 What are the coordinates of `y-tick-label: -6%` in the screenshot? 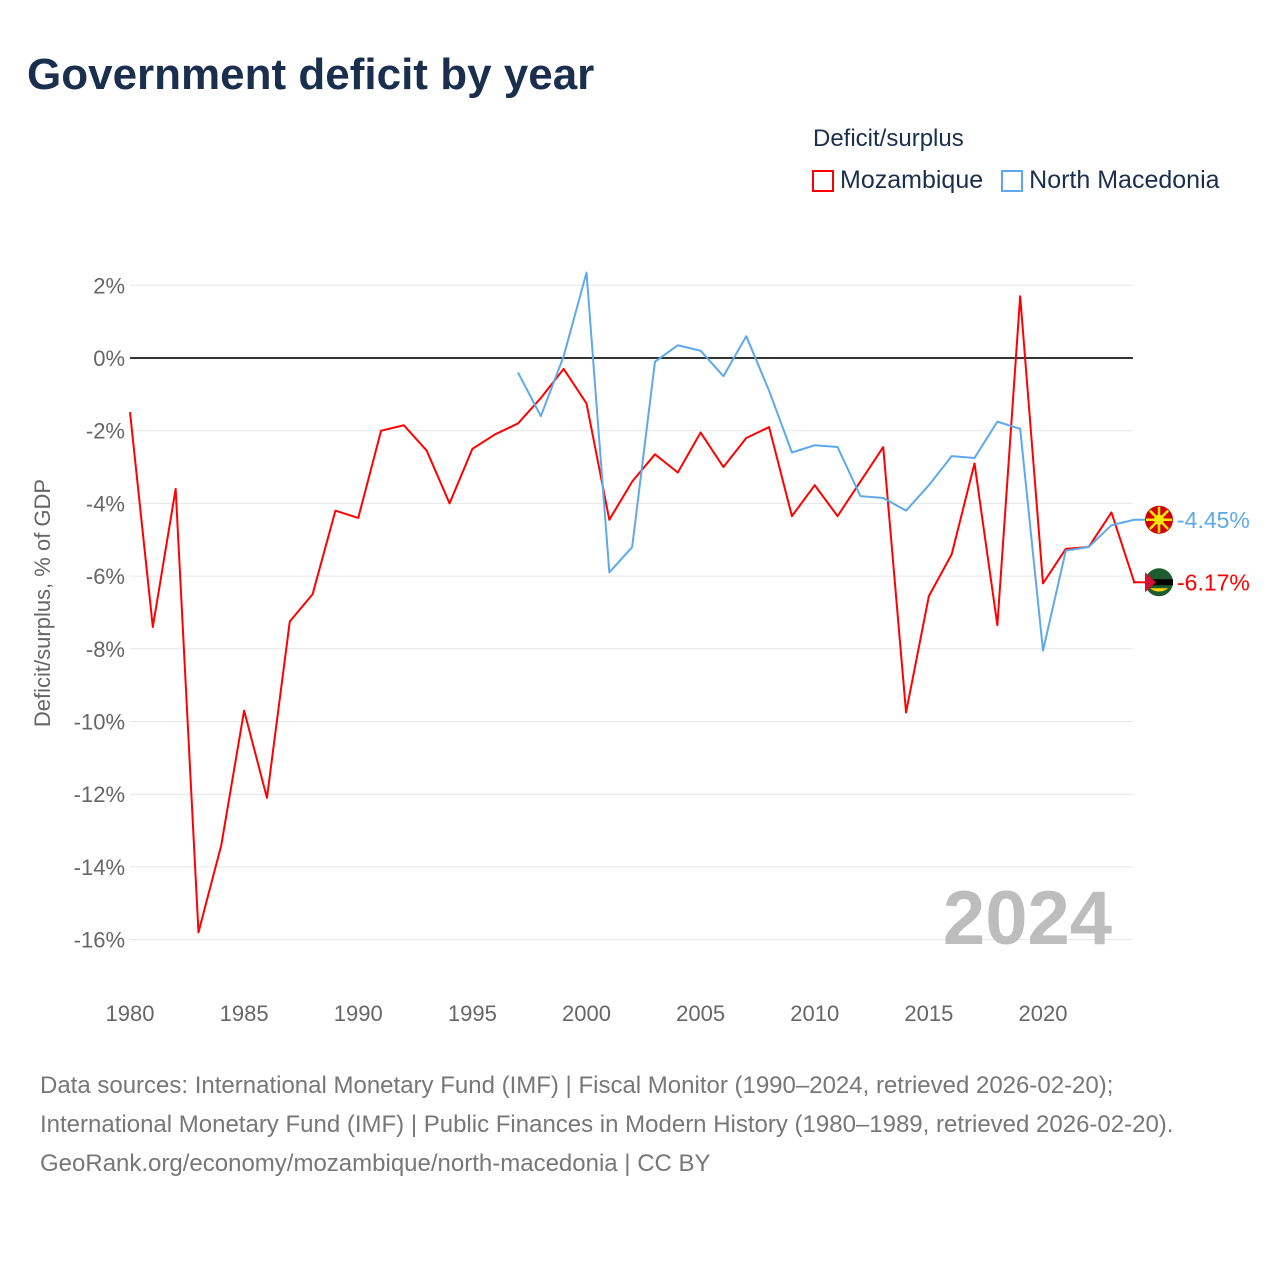 It's located at (105, 576).